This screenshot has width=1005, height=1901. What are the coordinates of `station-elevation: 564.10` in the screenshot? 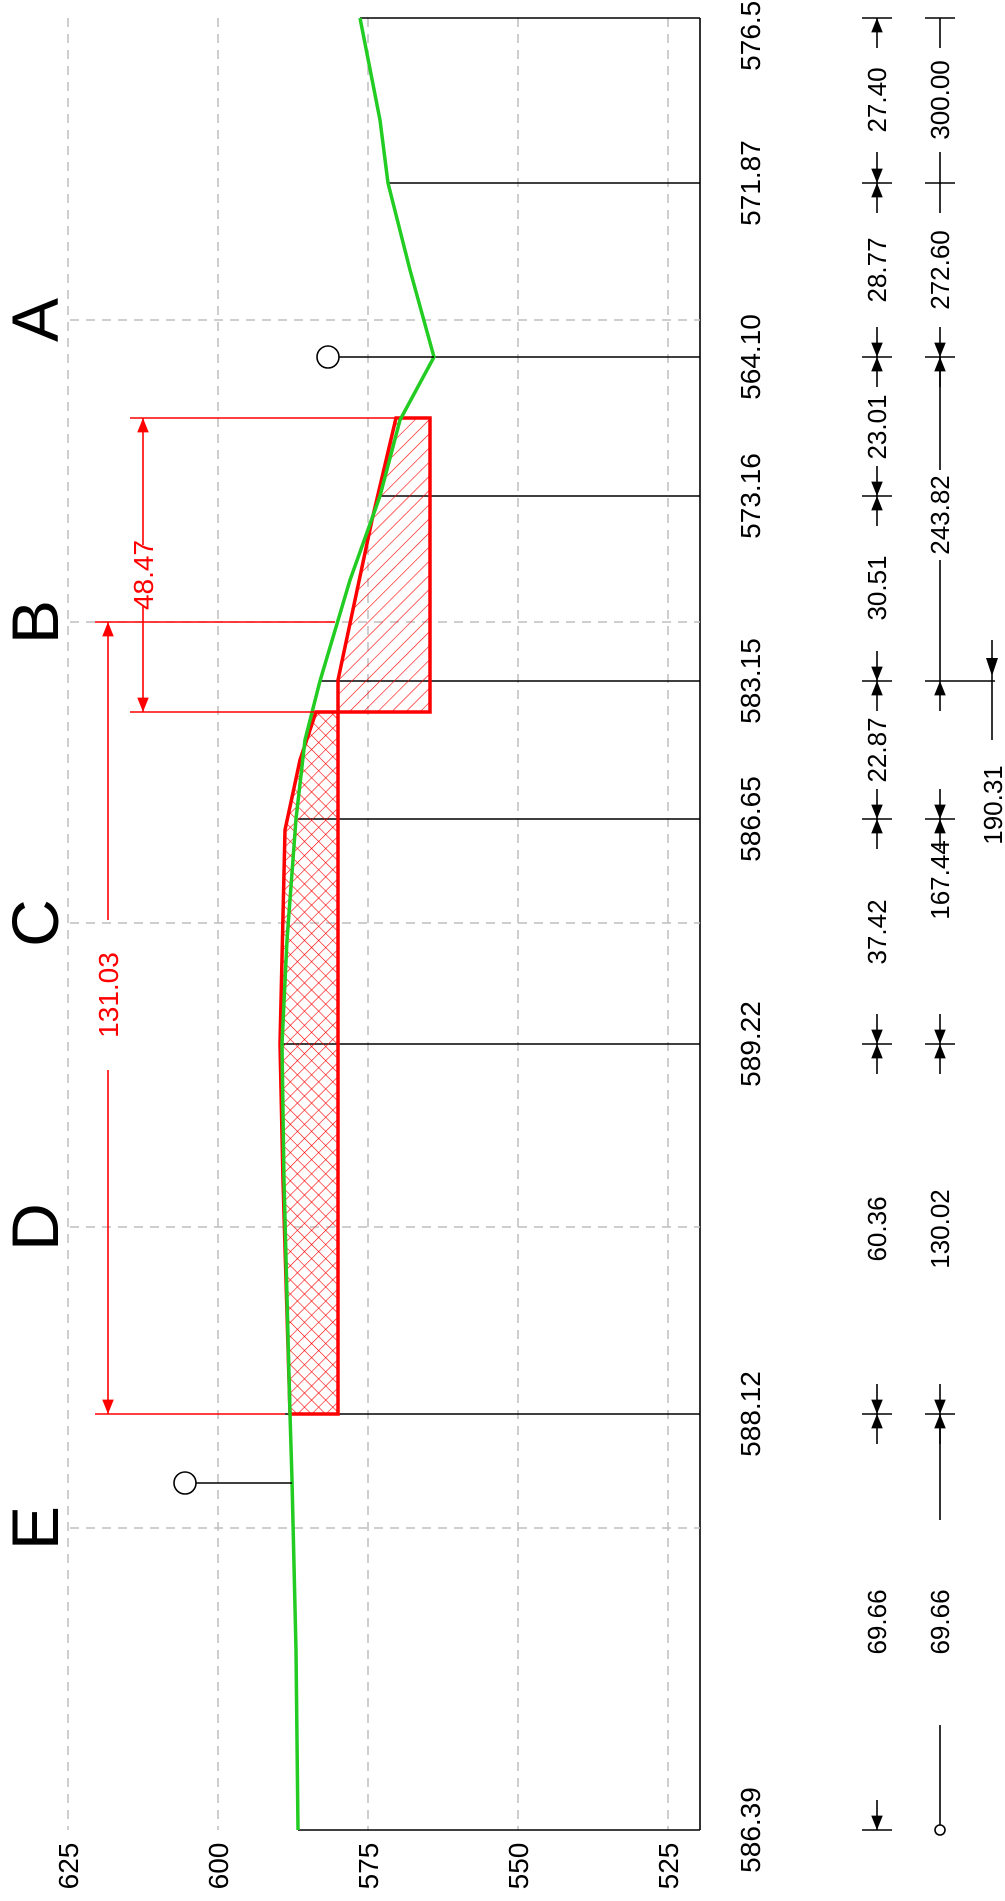 It's located at (750, 357).